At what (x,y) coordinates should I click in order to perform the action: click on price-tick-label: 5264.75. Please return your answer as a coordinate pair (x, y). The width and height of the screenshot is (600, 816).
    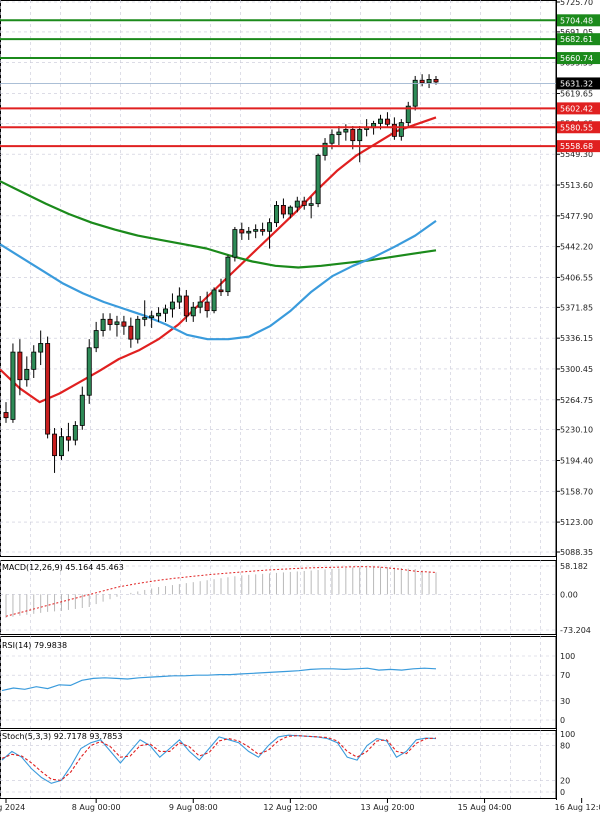
    Looking at the image, I should click on (576, 400).